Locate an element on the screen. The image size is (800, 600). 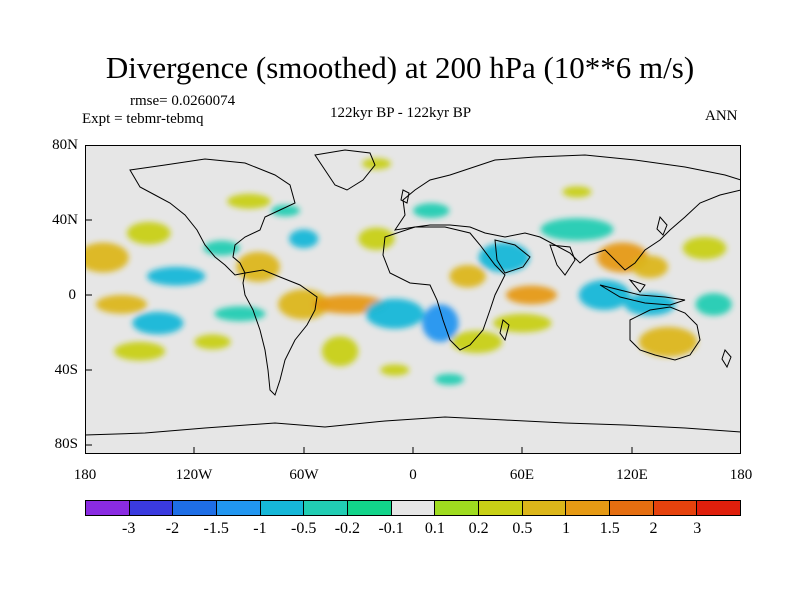
coast-north-america is located at coordinates (212, 217).